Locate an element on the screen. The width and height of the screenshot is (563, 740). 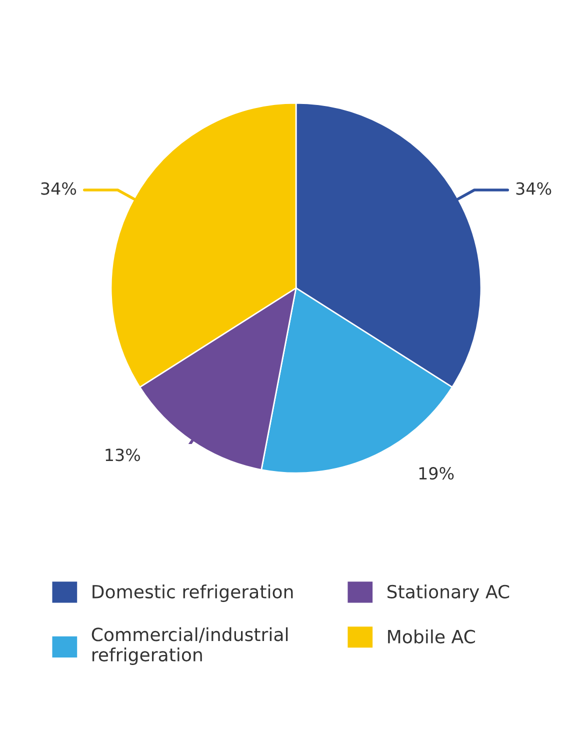
legend-label: Commercial/industrial refrigeration is located at coordinates (190, 646).